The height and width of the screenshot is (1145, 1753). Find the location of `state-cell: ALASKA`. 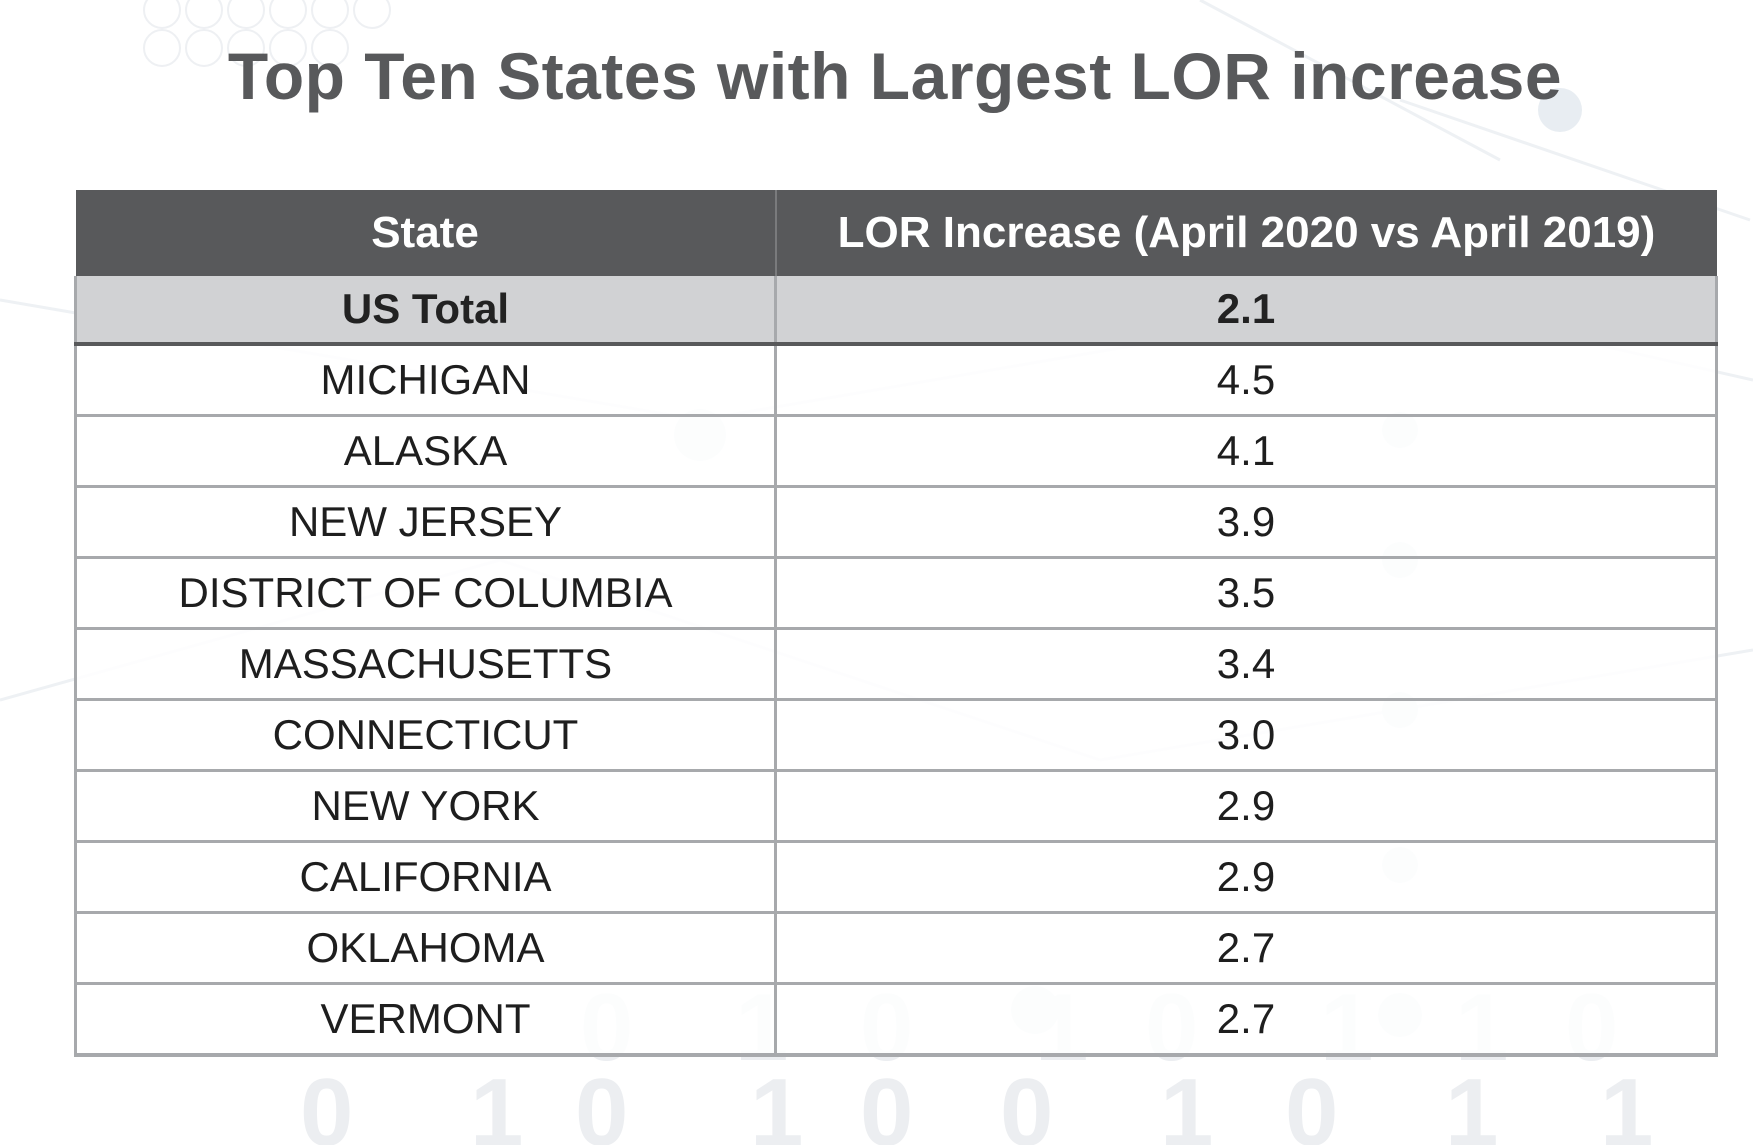

state-cell: ALASKA is located at coordinates (425, 451).